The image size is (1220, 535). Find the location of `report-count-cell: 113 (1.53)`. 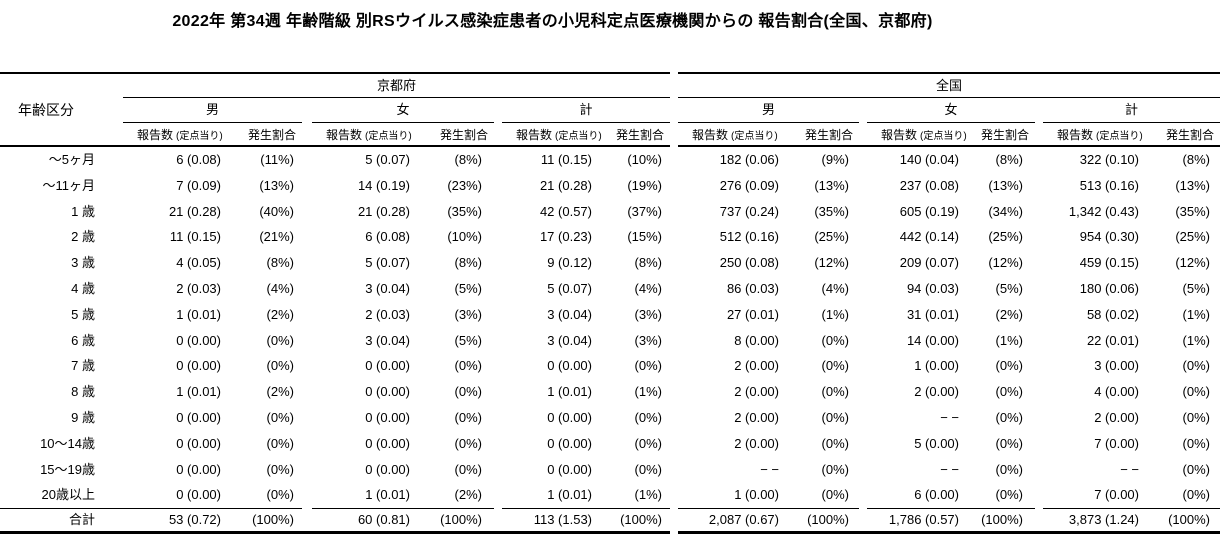

report-count-cell: 113 (1.53) is located at coordinates (562, 520).